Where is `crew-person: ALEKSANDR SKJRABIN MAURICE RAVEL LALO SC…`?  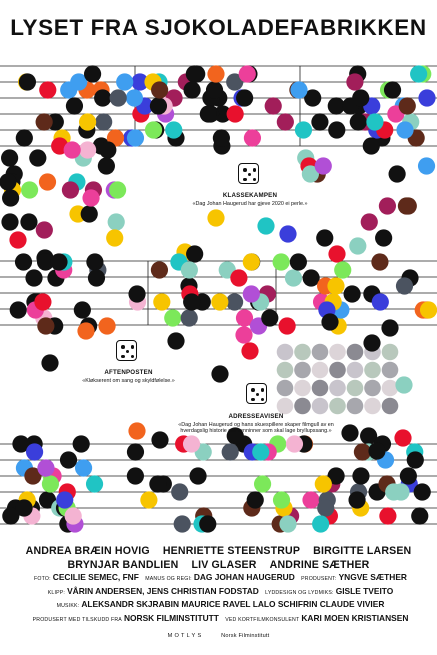
crew-person: ALEKSANDR SKJRABIN MAURICE RAVEL LALO SC… is located at coordinates (233, 604).